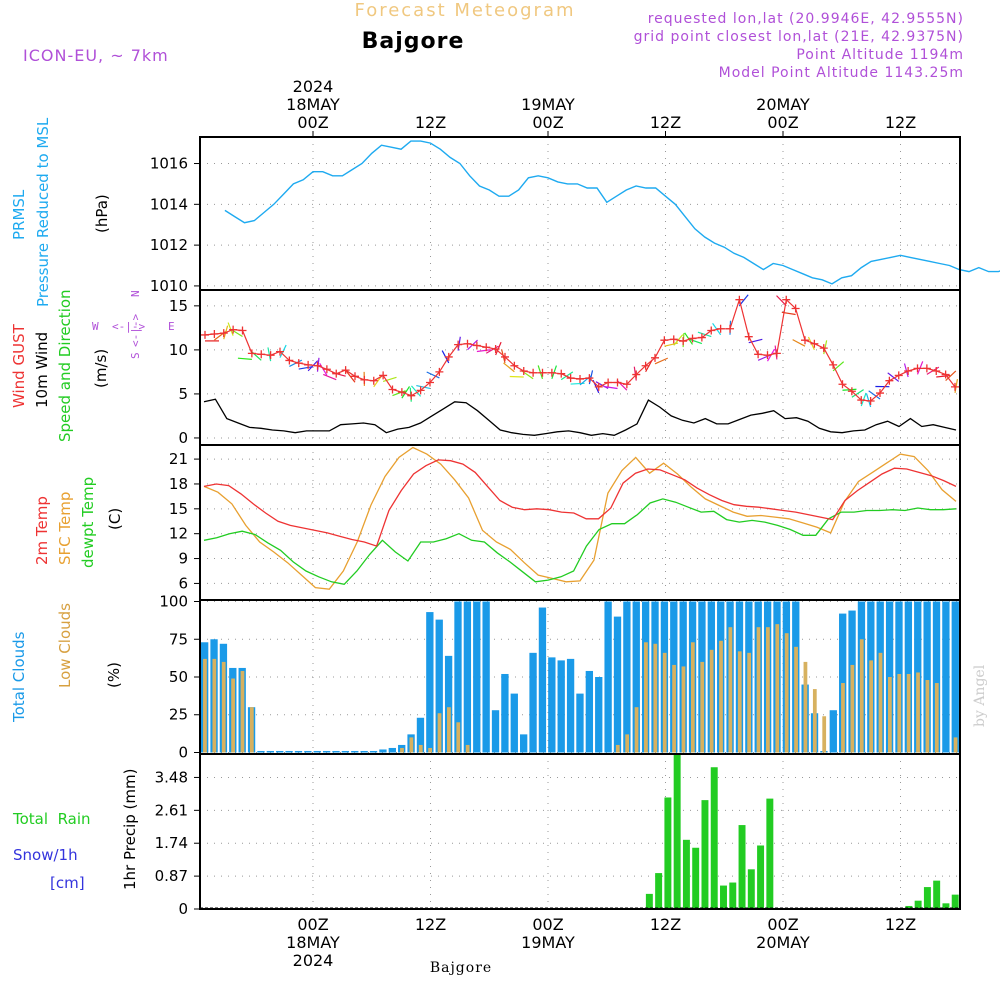 The height and width of the screenshot is (1000, 1000). I want to click on wind-ytick-label: 10, so click(178, 350).